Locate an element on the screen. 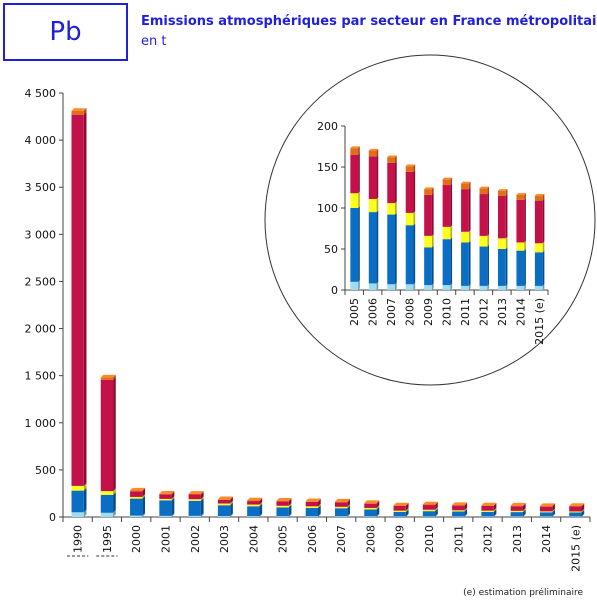  main-x-tick-label: 2005 is located at coordinates (283, 539).